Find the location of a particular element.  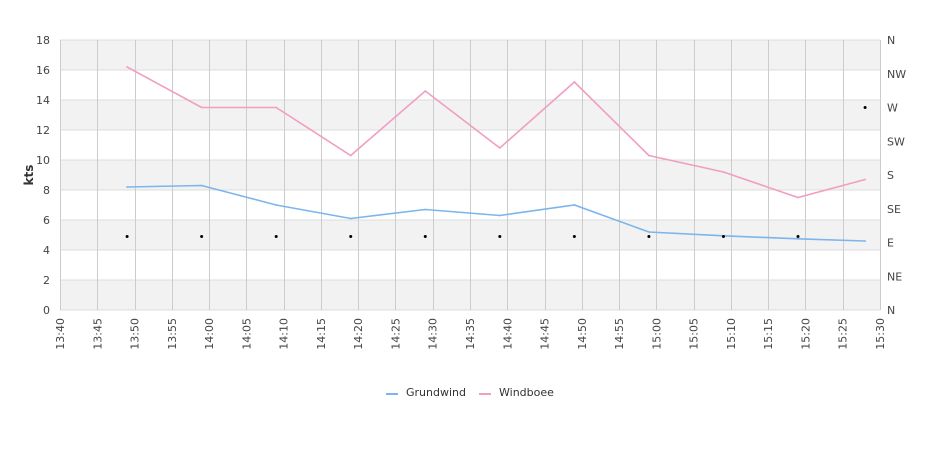

x-tick-label: 15:20 is located at coordinates (805, 334).